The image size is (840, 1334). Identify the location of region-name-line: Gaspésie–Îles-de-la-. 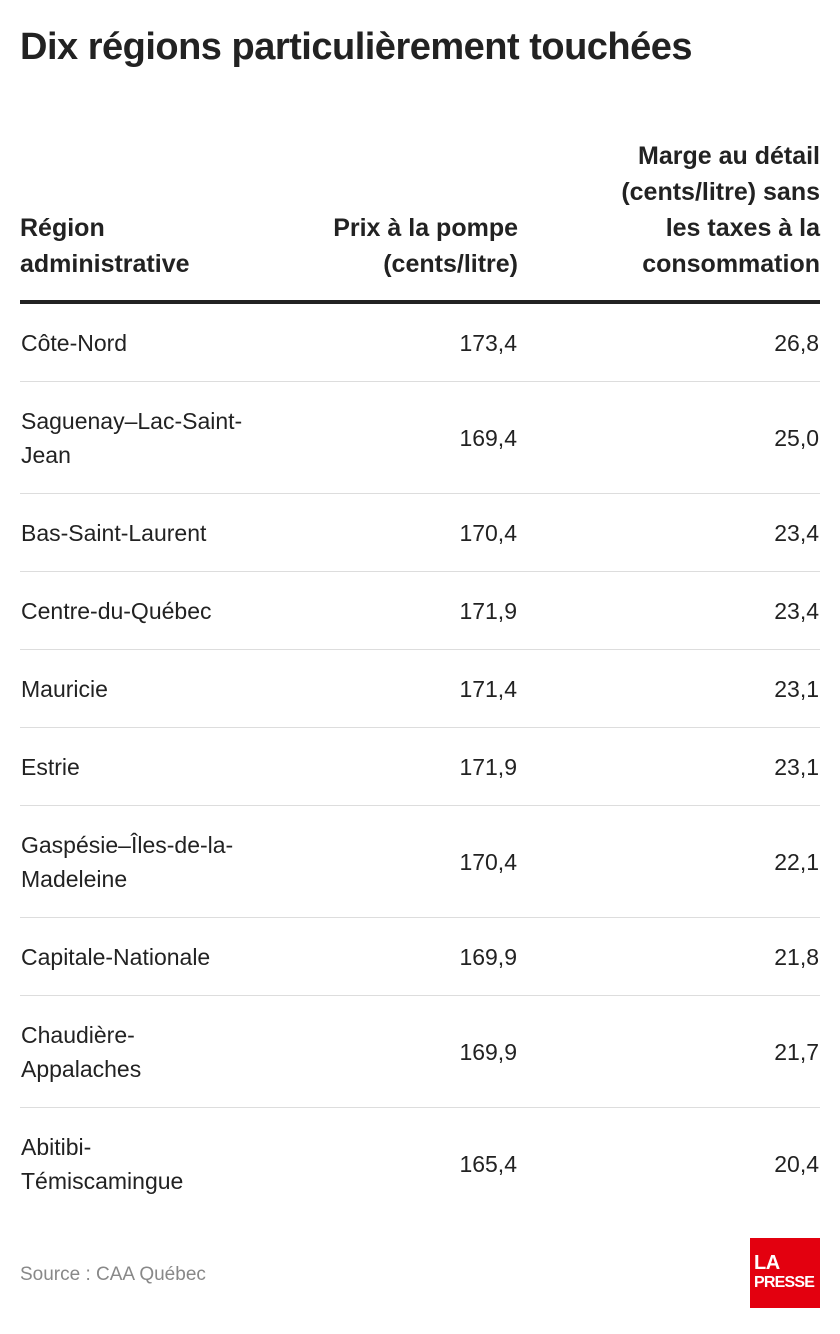
(127, 844).